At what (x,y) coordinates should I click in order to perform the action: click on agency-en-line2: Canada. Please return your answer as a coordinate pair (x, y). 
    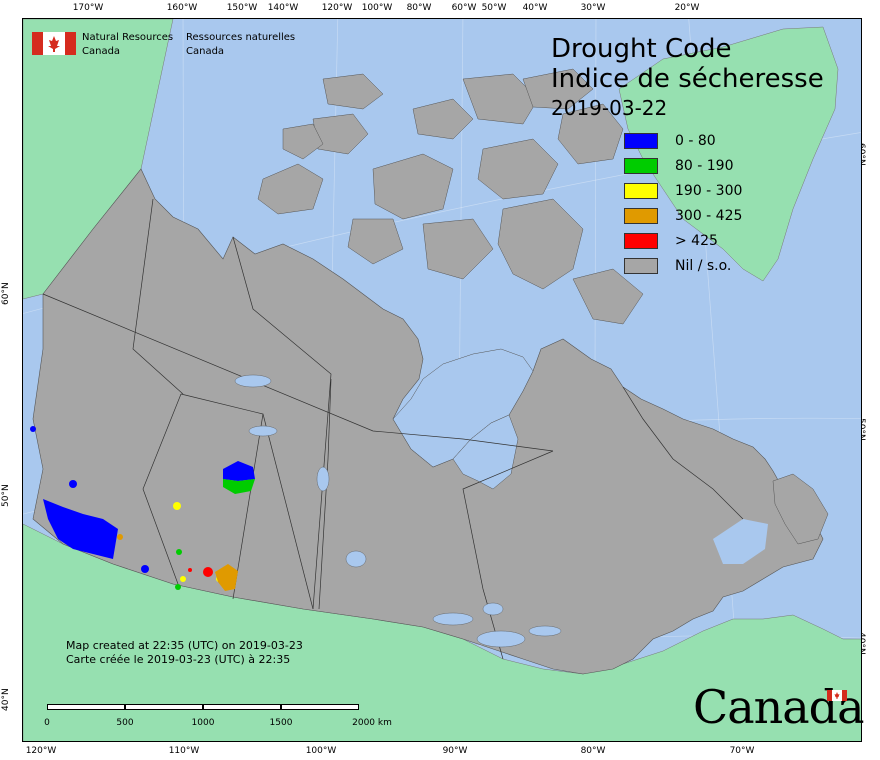
    Looking at the image, I should click on (101, 51).